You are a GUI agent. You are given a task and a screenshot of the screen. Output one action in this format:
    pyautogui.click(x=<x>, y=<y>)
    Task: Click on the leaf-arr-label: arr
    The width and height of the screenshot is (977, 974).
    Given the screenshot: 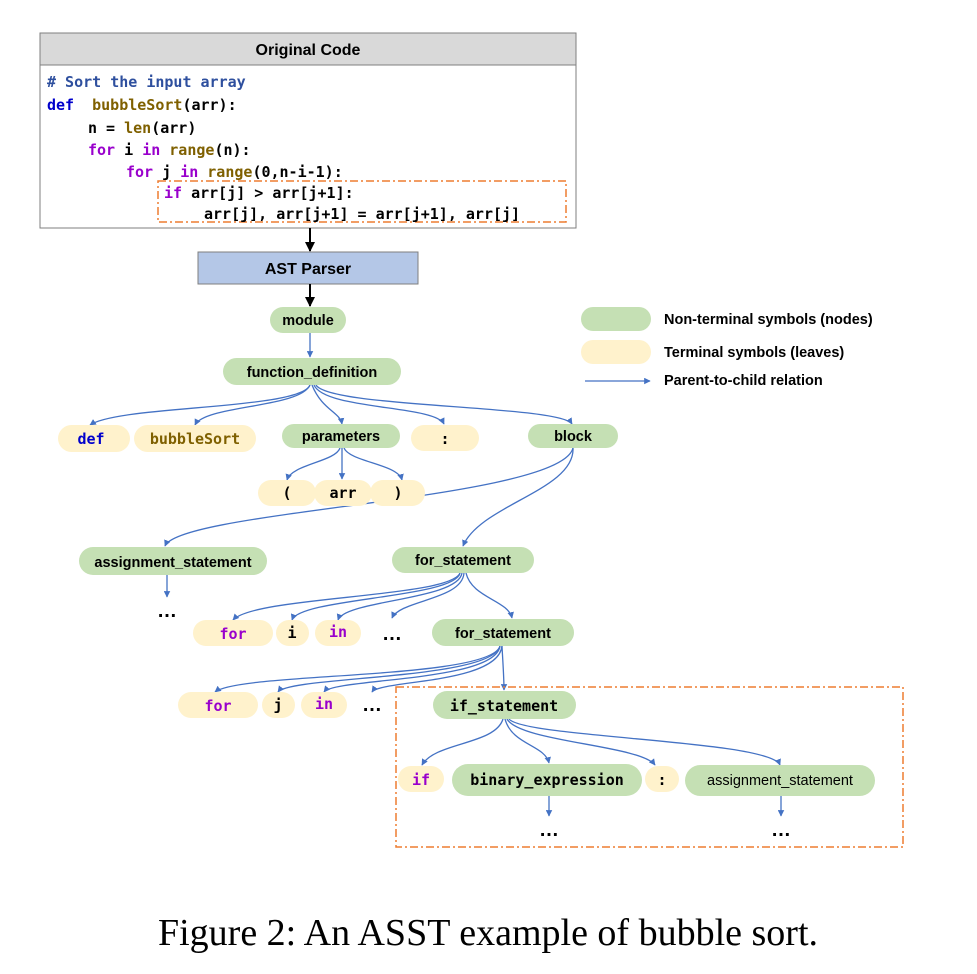 What is the action you would take?
    pyautogui.click(x=342, y=493)
    